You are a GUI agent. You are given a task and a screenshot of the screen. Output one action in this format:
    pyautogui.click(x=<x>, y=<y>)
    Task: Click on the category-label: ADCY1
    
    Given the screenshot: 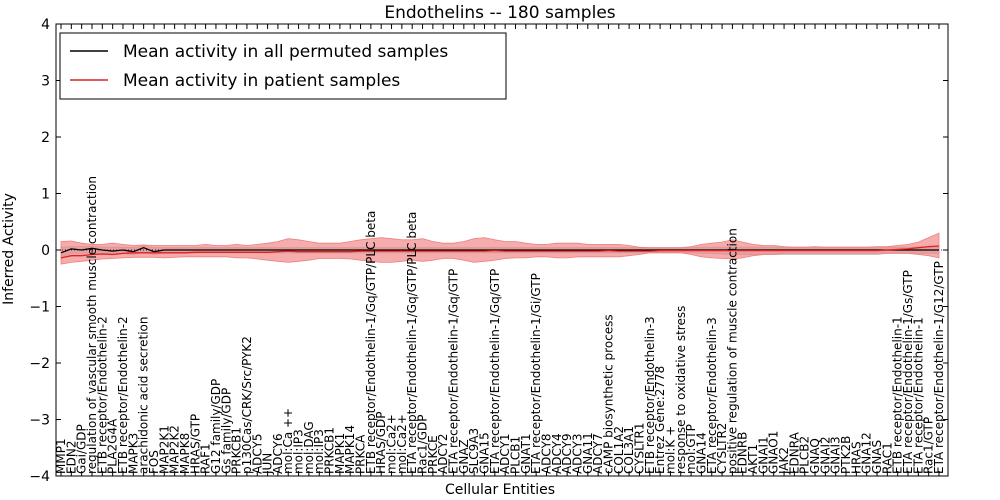 What is the action you would take?
    pyautogui.click(x=505, y=453)
    